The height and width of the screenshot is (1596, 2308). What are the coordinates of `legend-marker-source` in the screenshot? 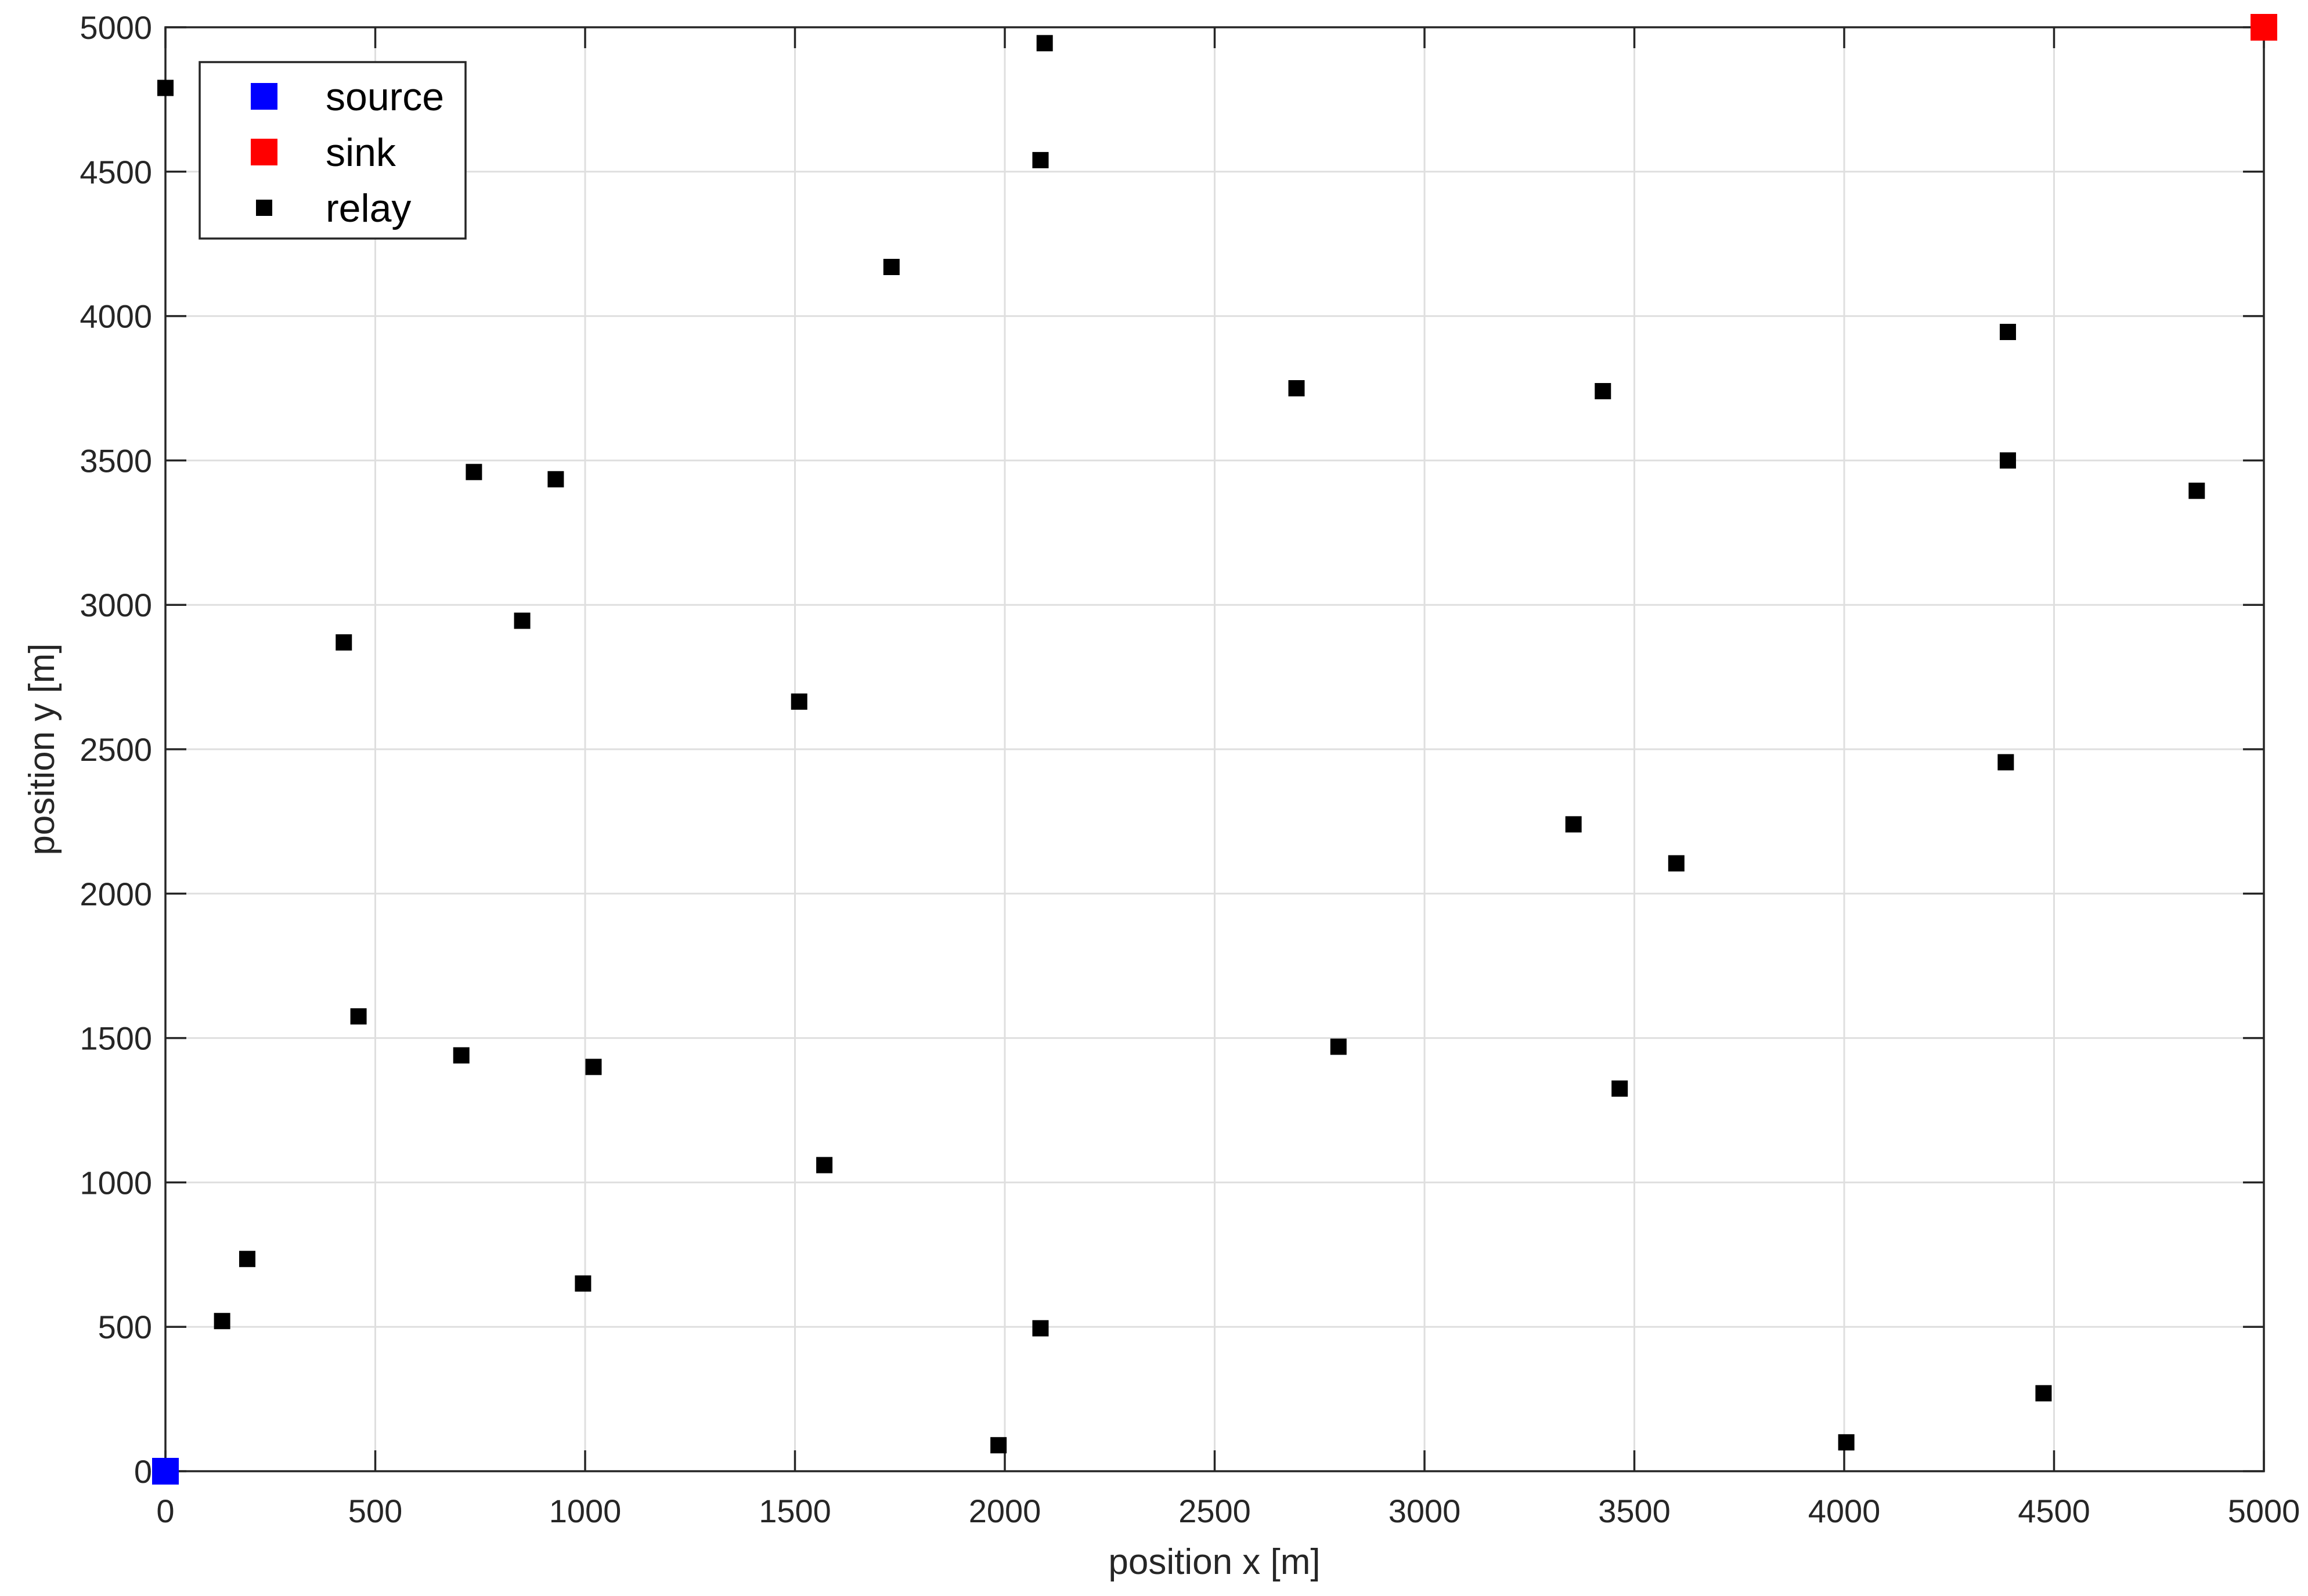 It's located at (264, 97).